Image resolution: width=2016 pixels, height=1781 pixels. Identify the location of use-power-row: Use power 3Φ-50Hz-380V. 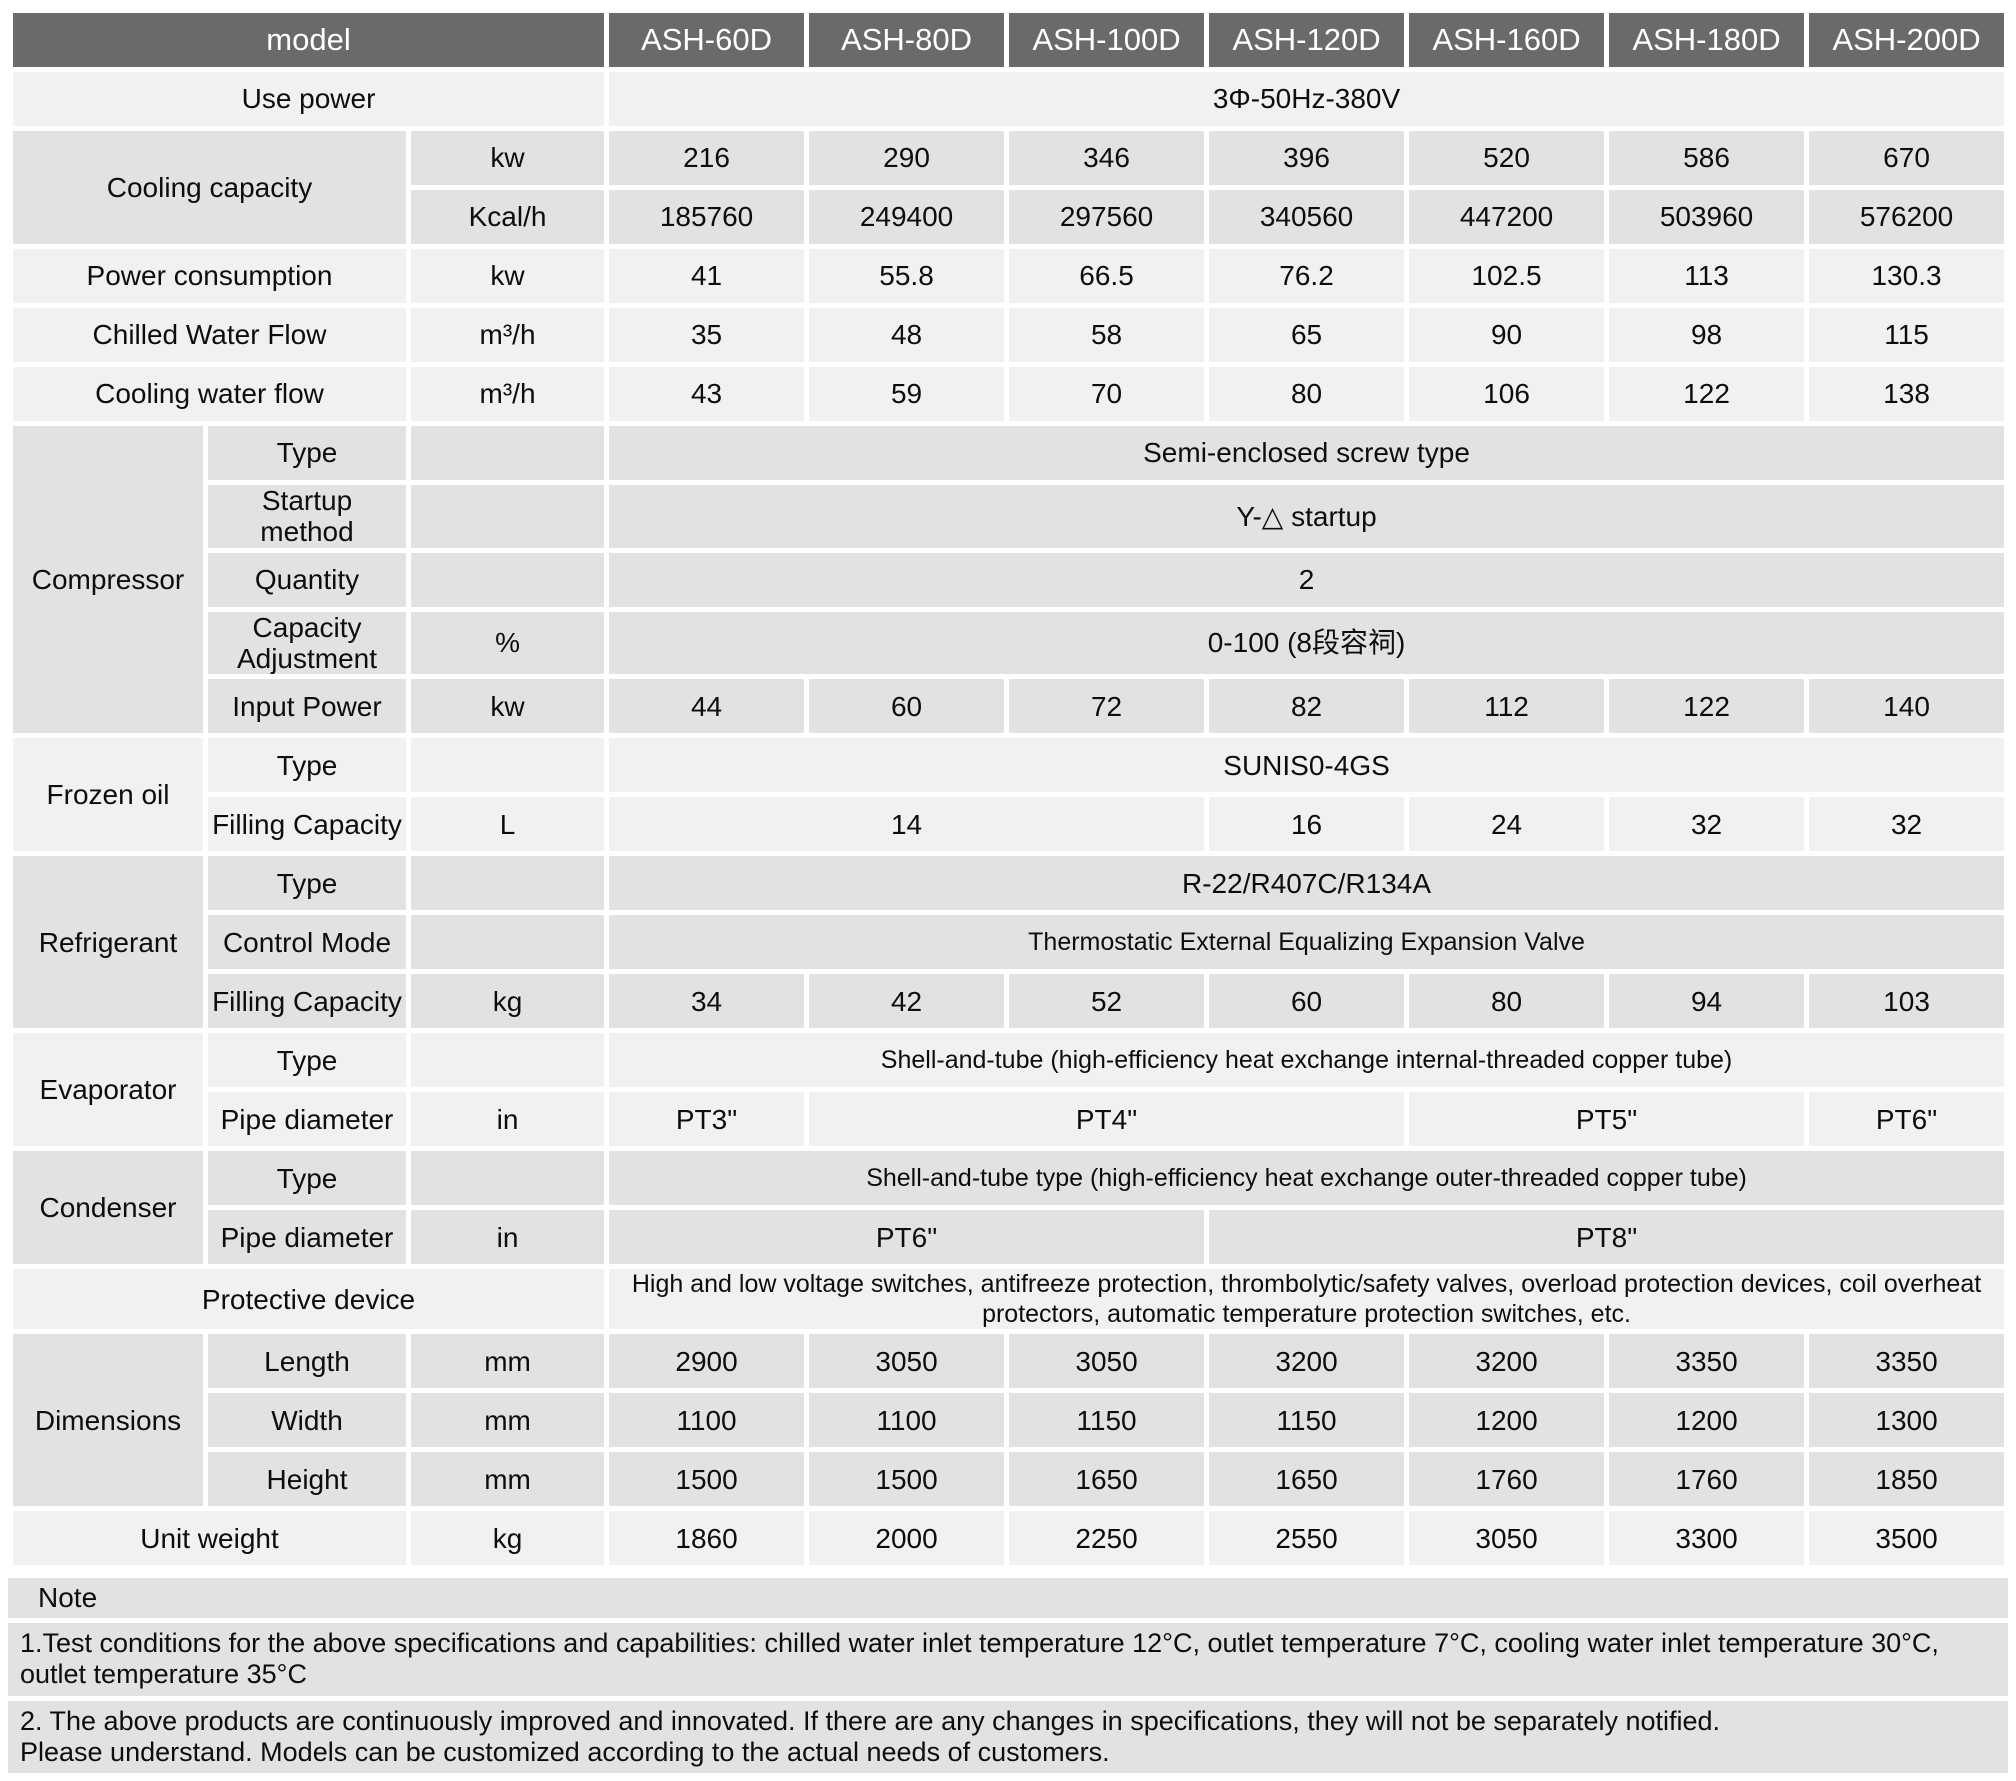
(1009, 99).